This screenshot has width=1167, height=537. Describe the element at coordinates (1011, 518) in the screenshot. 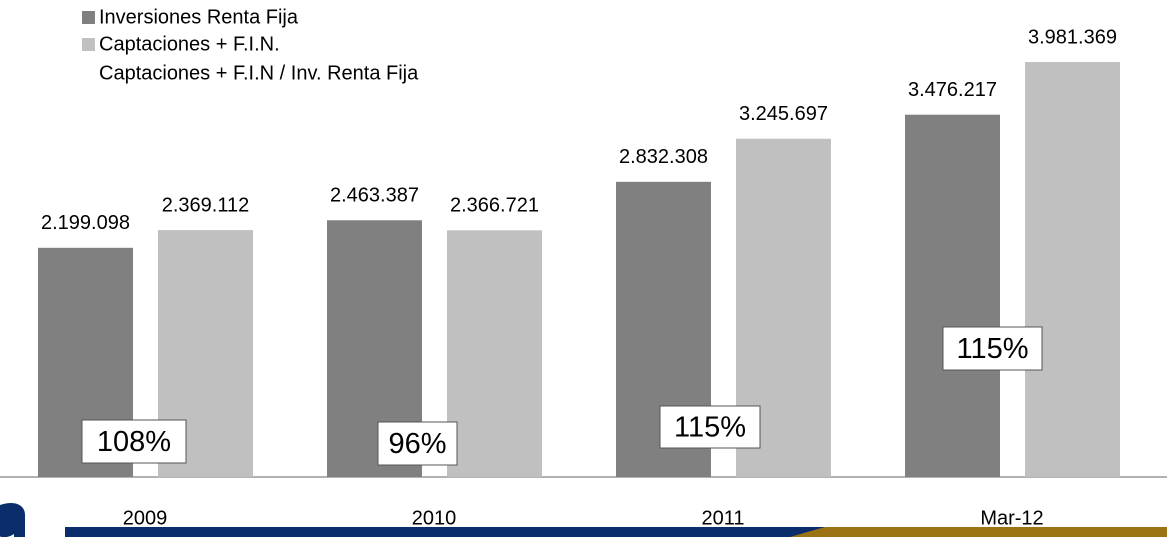

I see `x-tick-label: Mar-12` at that location.